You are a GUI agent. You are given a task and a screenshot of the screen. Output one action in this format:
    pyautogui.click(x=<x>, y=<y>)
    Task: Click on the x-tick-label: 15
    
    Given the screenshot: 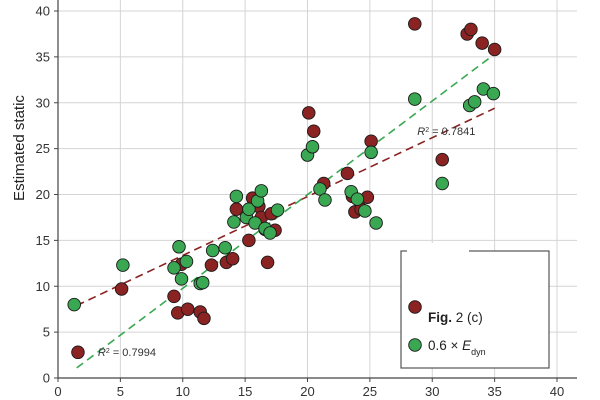 What is the action you would take?
    pyautogui.click(x=245, y=391)
    